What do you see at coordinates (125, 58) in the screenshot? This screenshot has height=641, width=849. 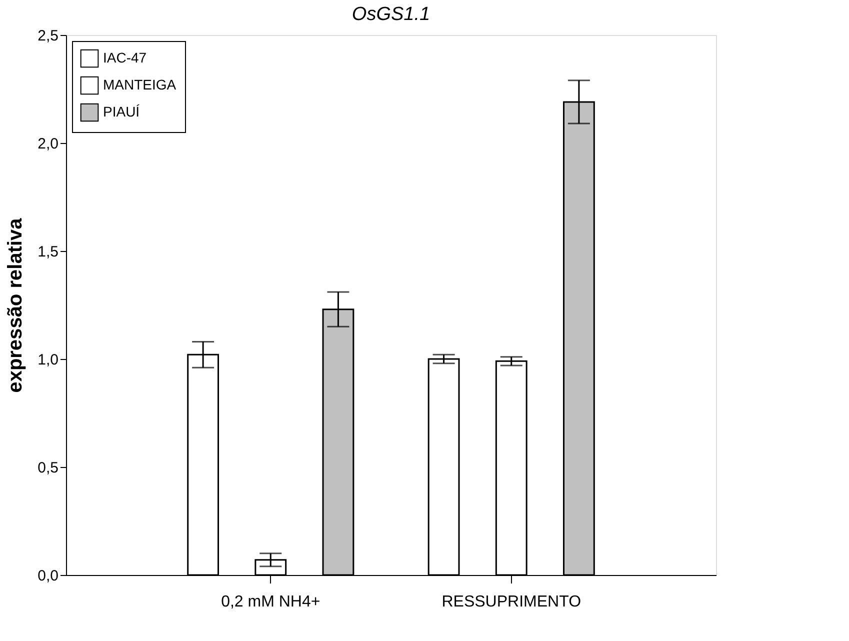 I see `legend-label: IAC-47` at bounding box center [125, 58].